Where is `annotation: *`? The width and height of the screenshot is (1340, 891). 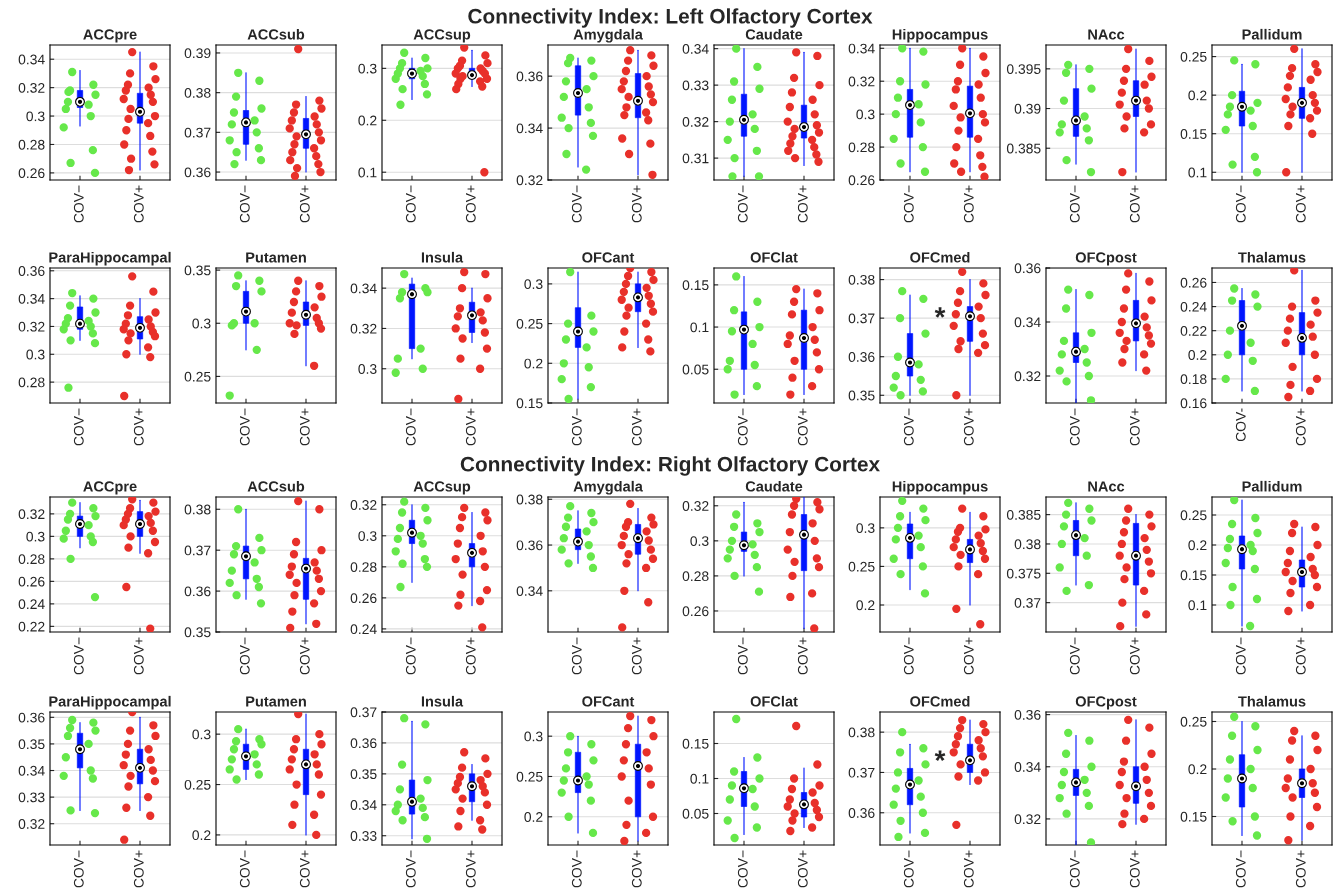 annotation: * is located at coordinates (940, 755).